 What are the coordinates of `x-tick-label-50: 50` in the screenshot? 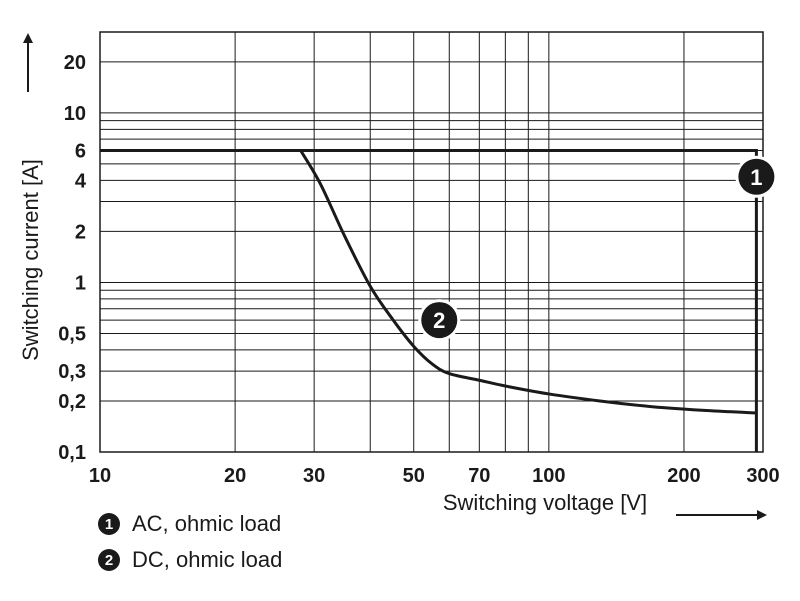 It's located at (414, 476).